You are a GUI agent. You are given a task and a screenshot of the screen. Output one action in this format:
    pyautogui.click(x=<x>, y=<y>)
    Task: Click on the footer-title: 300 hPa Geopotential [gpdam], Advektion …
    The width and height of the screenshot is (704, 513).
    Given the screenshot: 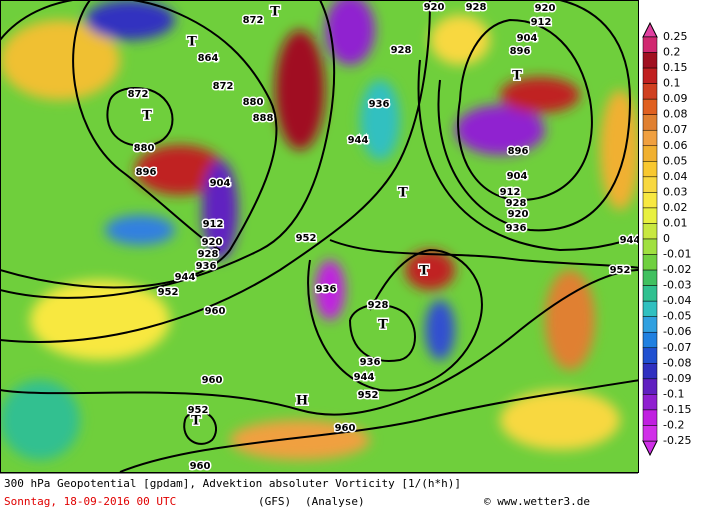 What is the action you would take?
    pyautogui.click(x=232, y=483)
    